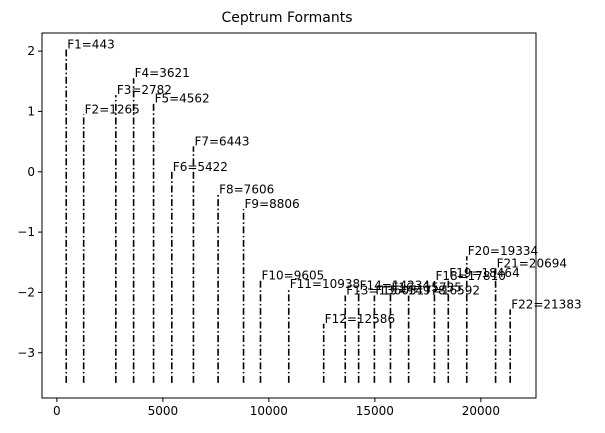  I want to click on x-axis: 0 5000 10000 15000 20000, so click(276, 408).